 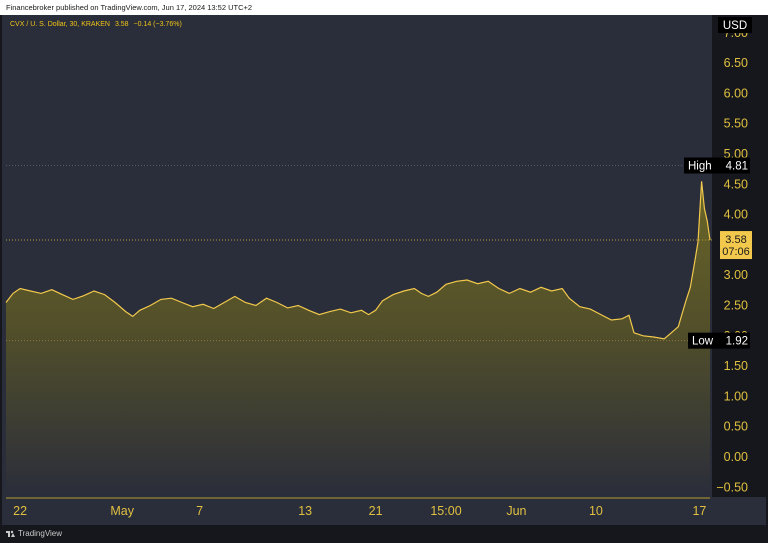 I want to click on x-tick-label: 21, so click(x=376, y=511).